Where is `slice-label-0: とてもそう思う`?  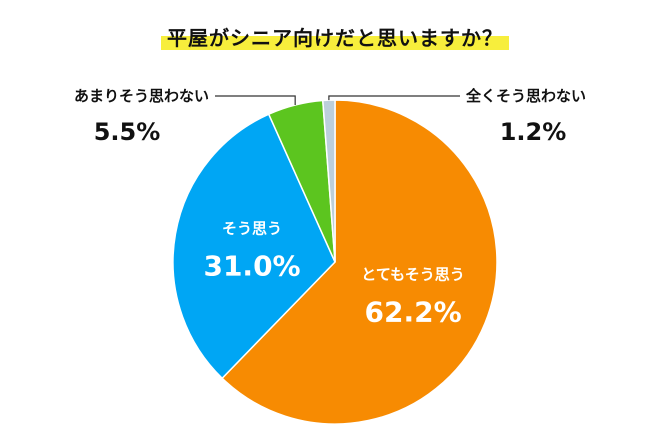 slice-label-0: とてもそう思う is located at coordinates (413, 275).